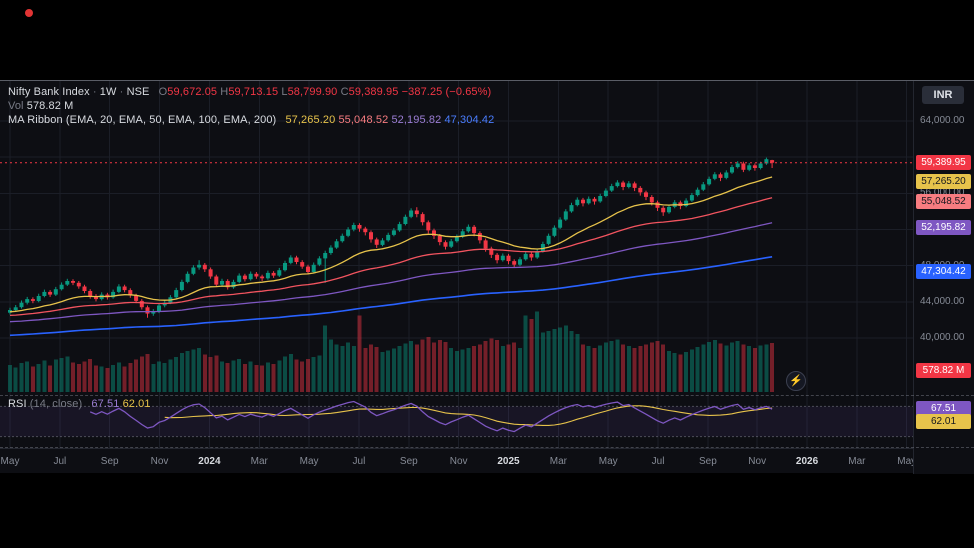  What do you see at coordinates (284, 92) in the screenshot?
I see `low-label: L` at bounding box center [284, 92].